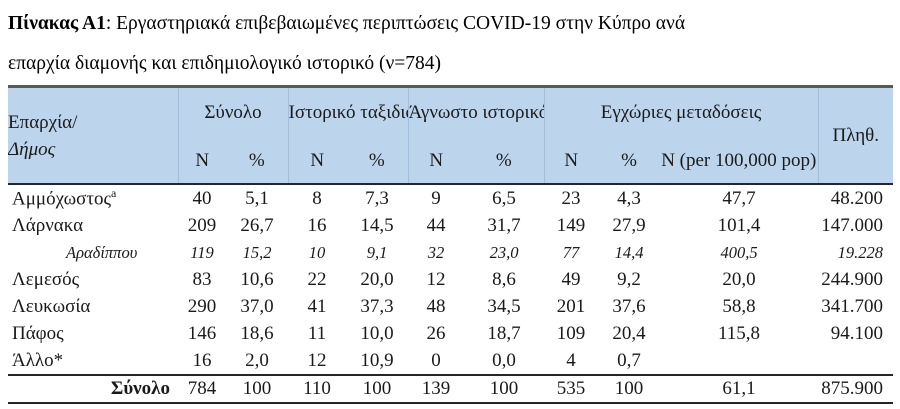 The height and width of the screenshot is (409, 900). Describe the element at coordinates (855, 135) in the screenshot. I see `column-header-population: Πληθ.` at that location.